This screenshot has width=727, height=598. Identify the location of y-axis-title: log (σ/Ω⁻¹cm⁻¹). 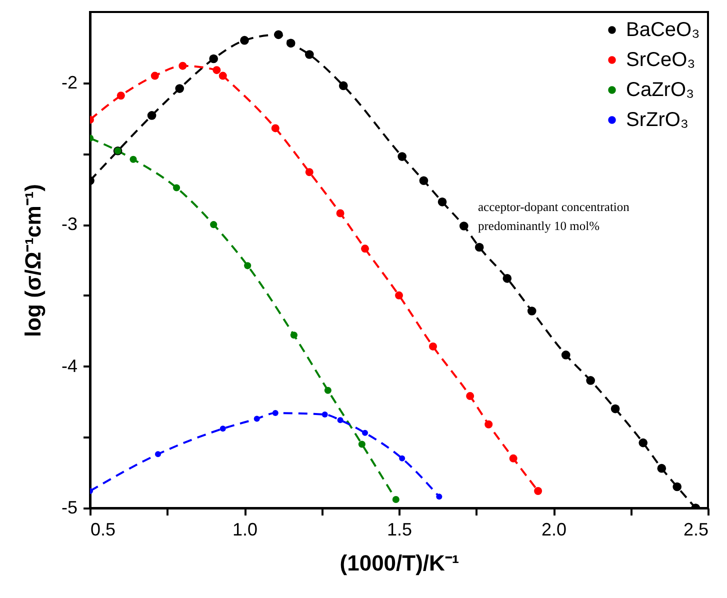
(33, 261).